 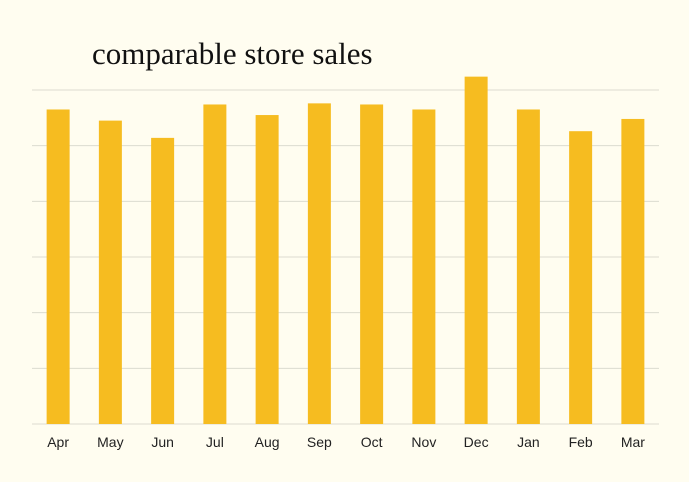 What do you see at coordinates (163, 280) in the screenshot?
I see `bar-jun` at bounding box center [163, 280].